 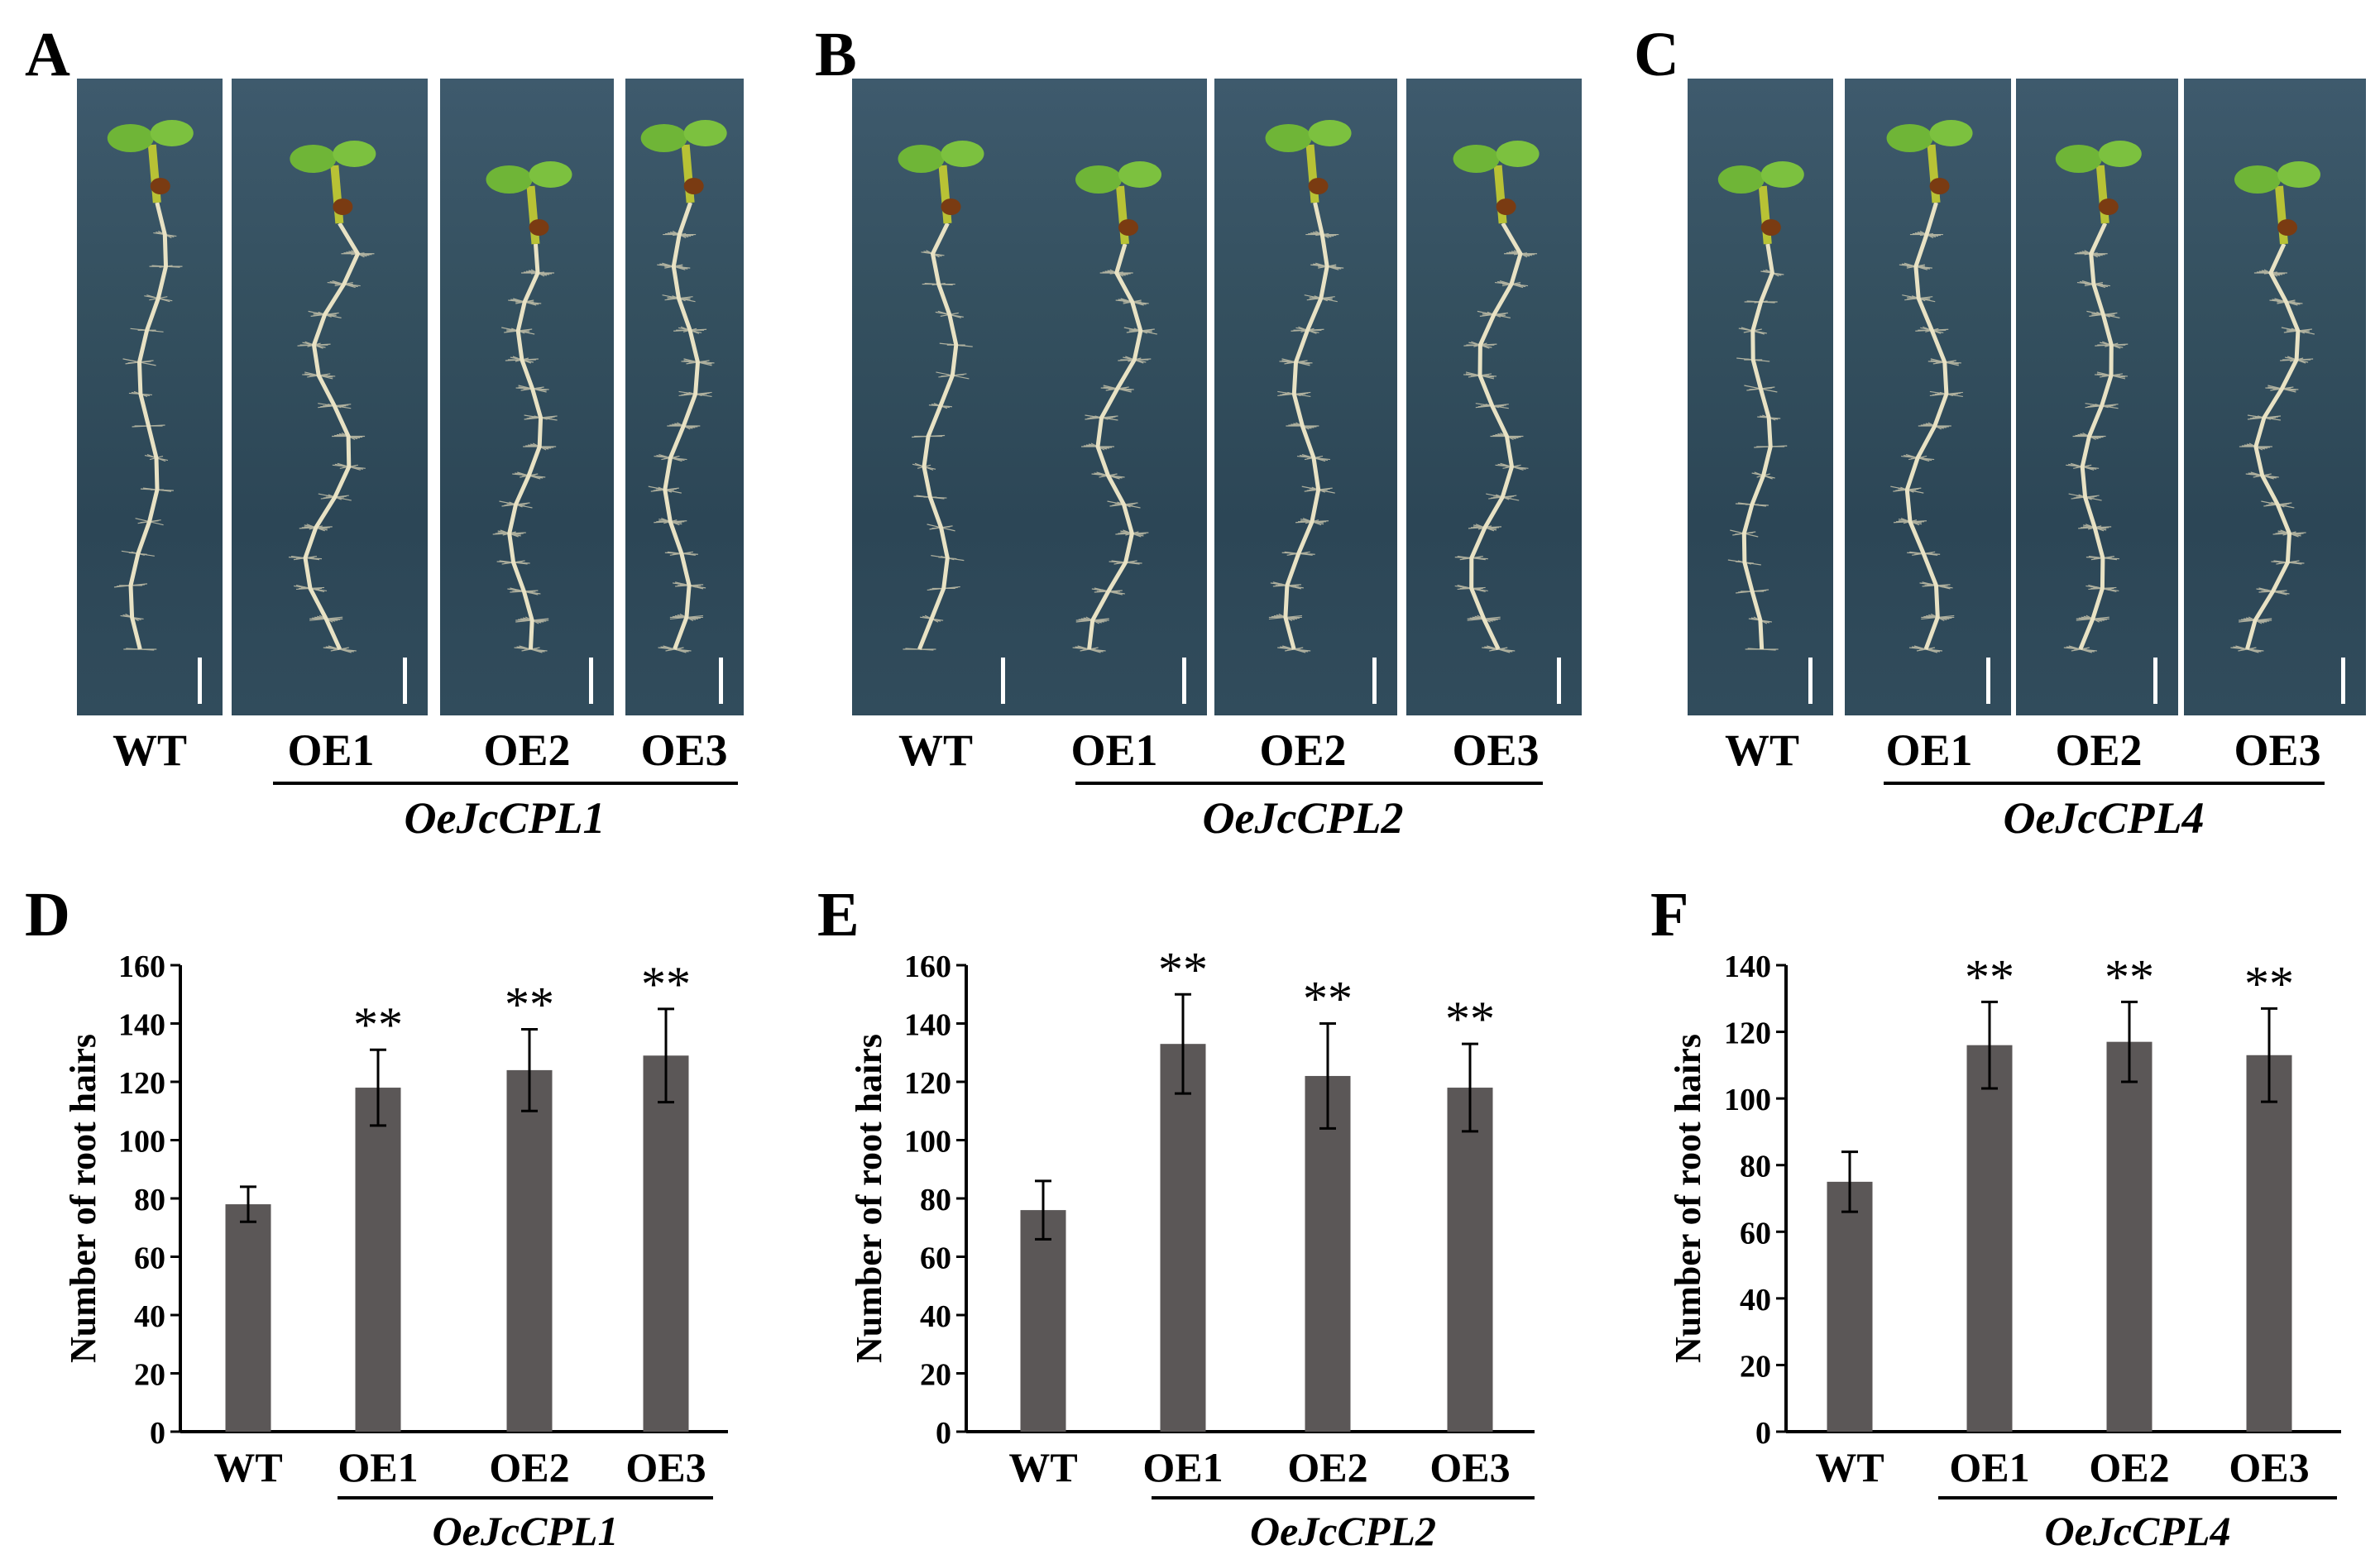 What do you see at coordinates (1755, 1233) in the screenshot?
I see `y-tick-label: 60` at bounding box center [1755, 1233].